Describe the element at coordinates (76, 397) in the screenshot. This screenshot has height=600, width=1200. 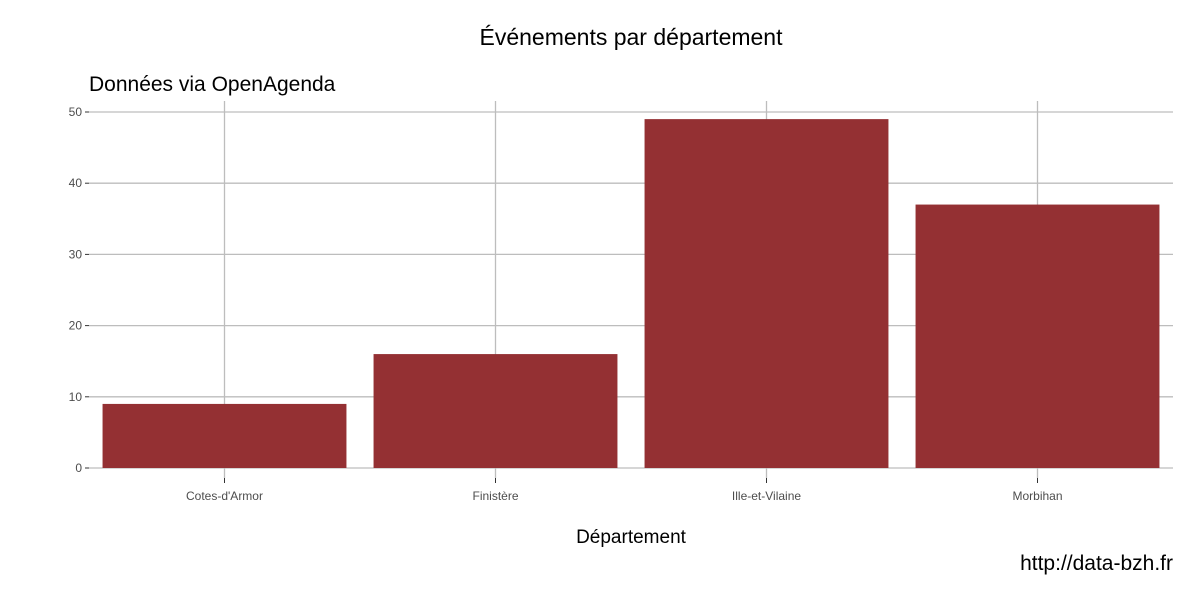
I see `y-tick-label: 10` at that location.